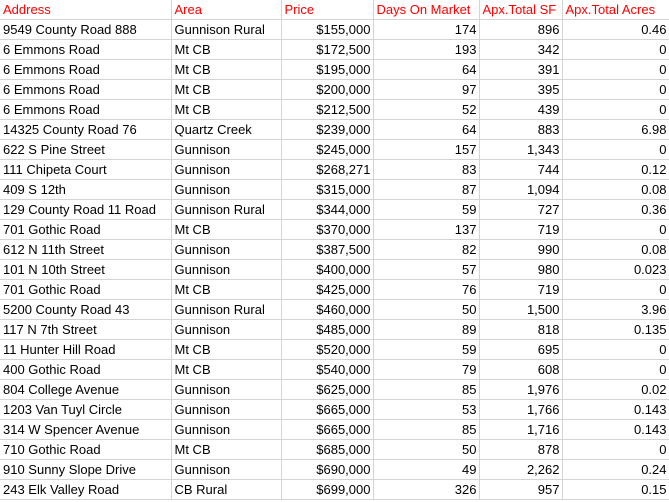 Image resolution: width=669 pixels, height=502 pixels. Describe the element at coordinates (521, 109) in the screenshot. I see `total-sf-cell: 439` at that location.